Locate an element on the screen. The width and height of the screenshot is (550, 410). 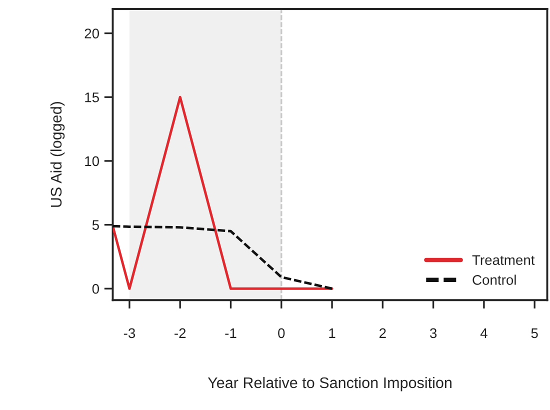
line-series is located at coordinates (223, 257).